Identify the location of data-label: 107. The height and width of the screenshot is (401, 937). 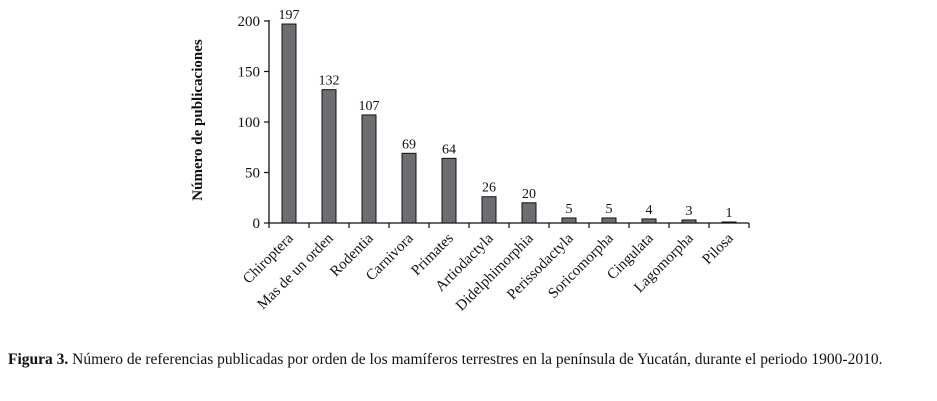
(369, 106).